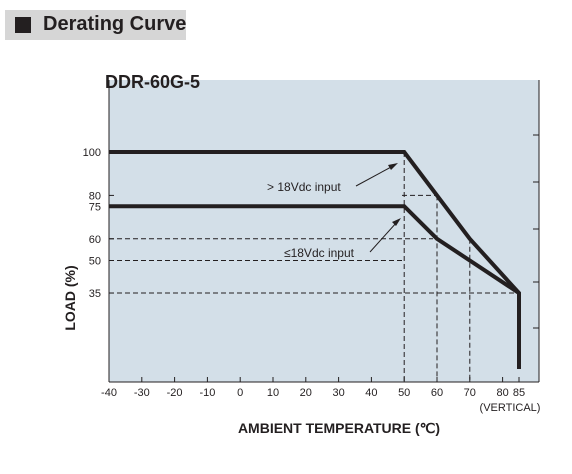  Describe the element at coordinates (338, 393) in the screenshot. I see `x-tick-label: 30` at that location.